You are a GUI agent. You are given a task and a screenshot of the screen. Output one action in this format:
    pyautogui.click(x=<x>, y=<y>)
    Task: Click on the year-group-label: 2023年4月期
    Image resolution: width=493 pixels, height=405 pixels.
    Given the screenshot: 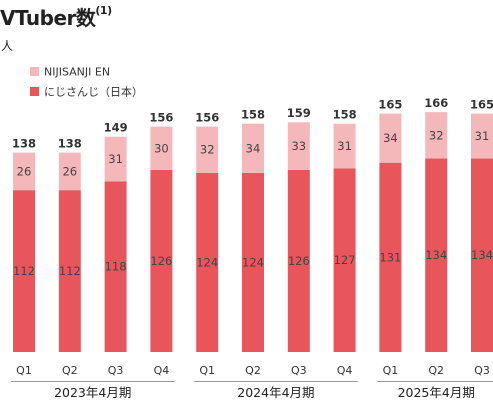 What is the action you would take?
    pyautogui.click(x=92, y=392)
    